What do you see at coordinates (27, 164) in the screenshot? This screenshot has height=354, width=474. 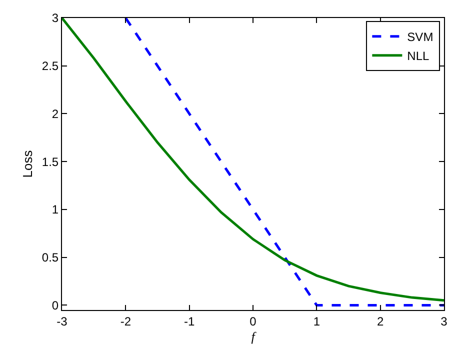 I see `y-axis-title: Loss` at bounding box center [27, 164].